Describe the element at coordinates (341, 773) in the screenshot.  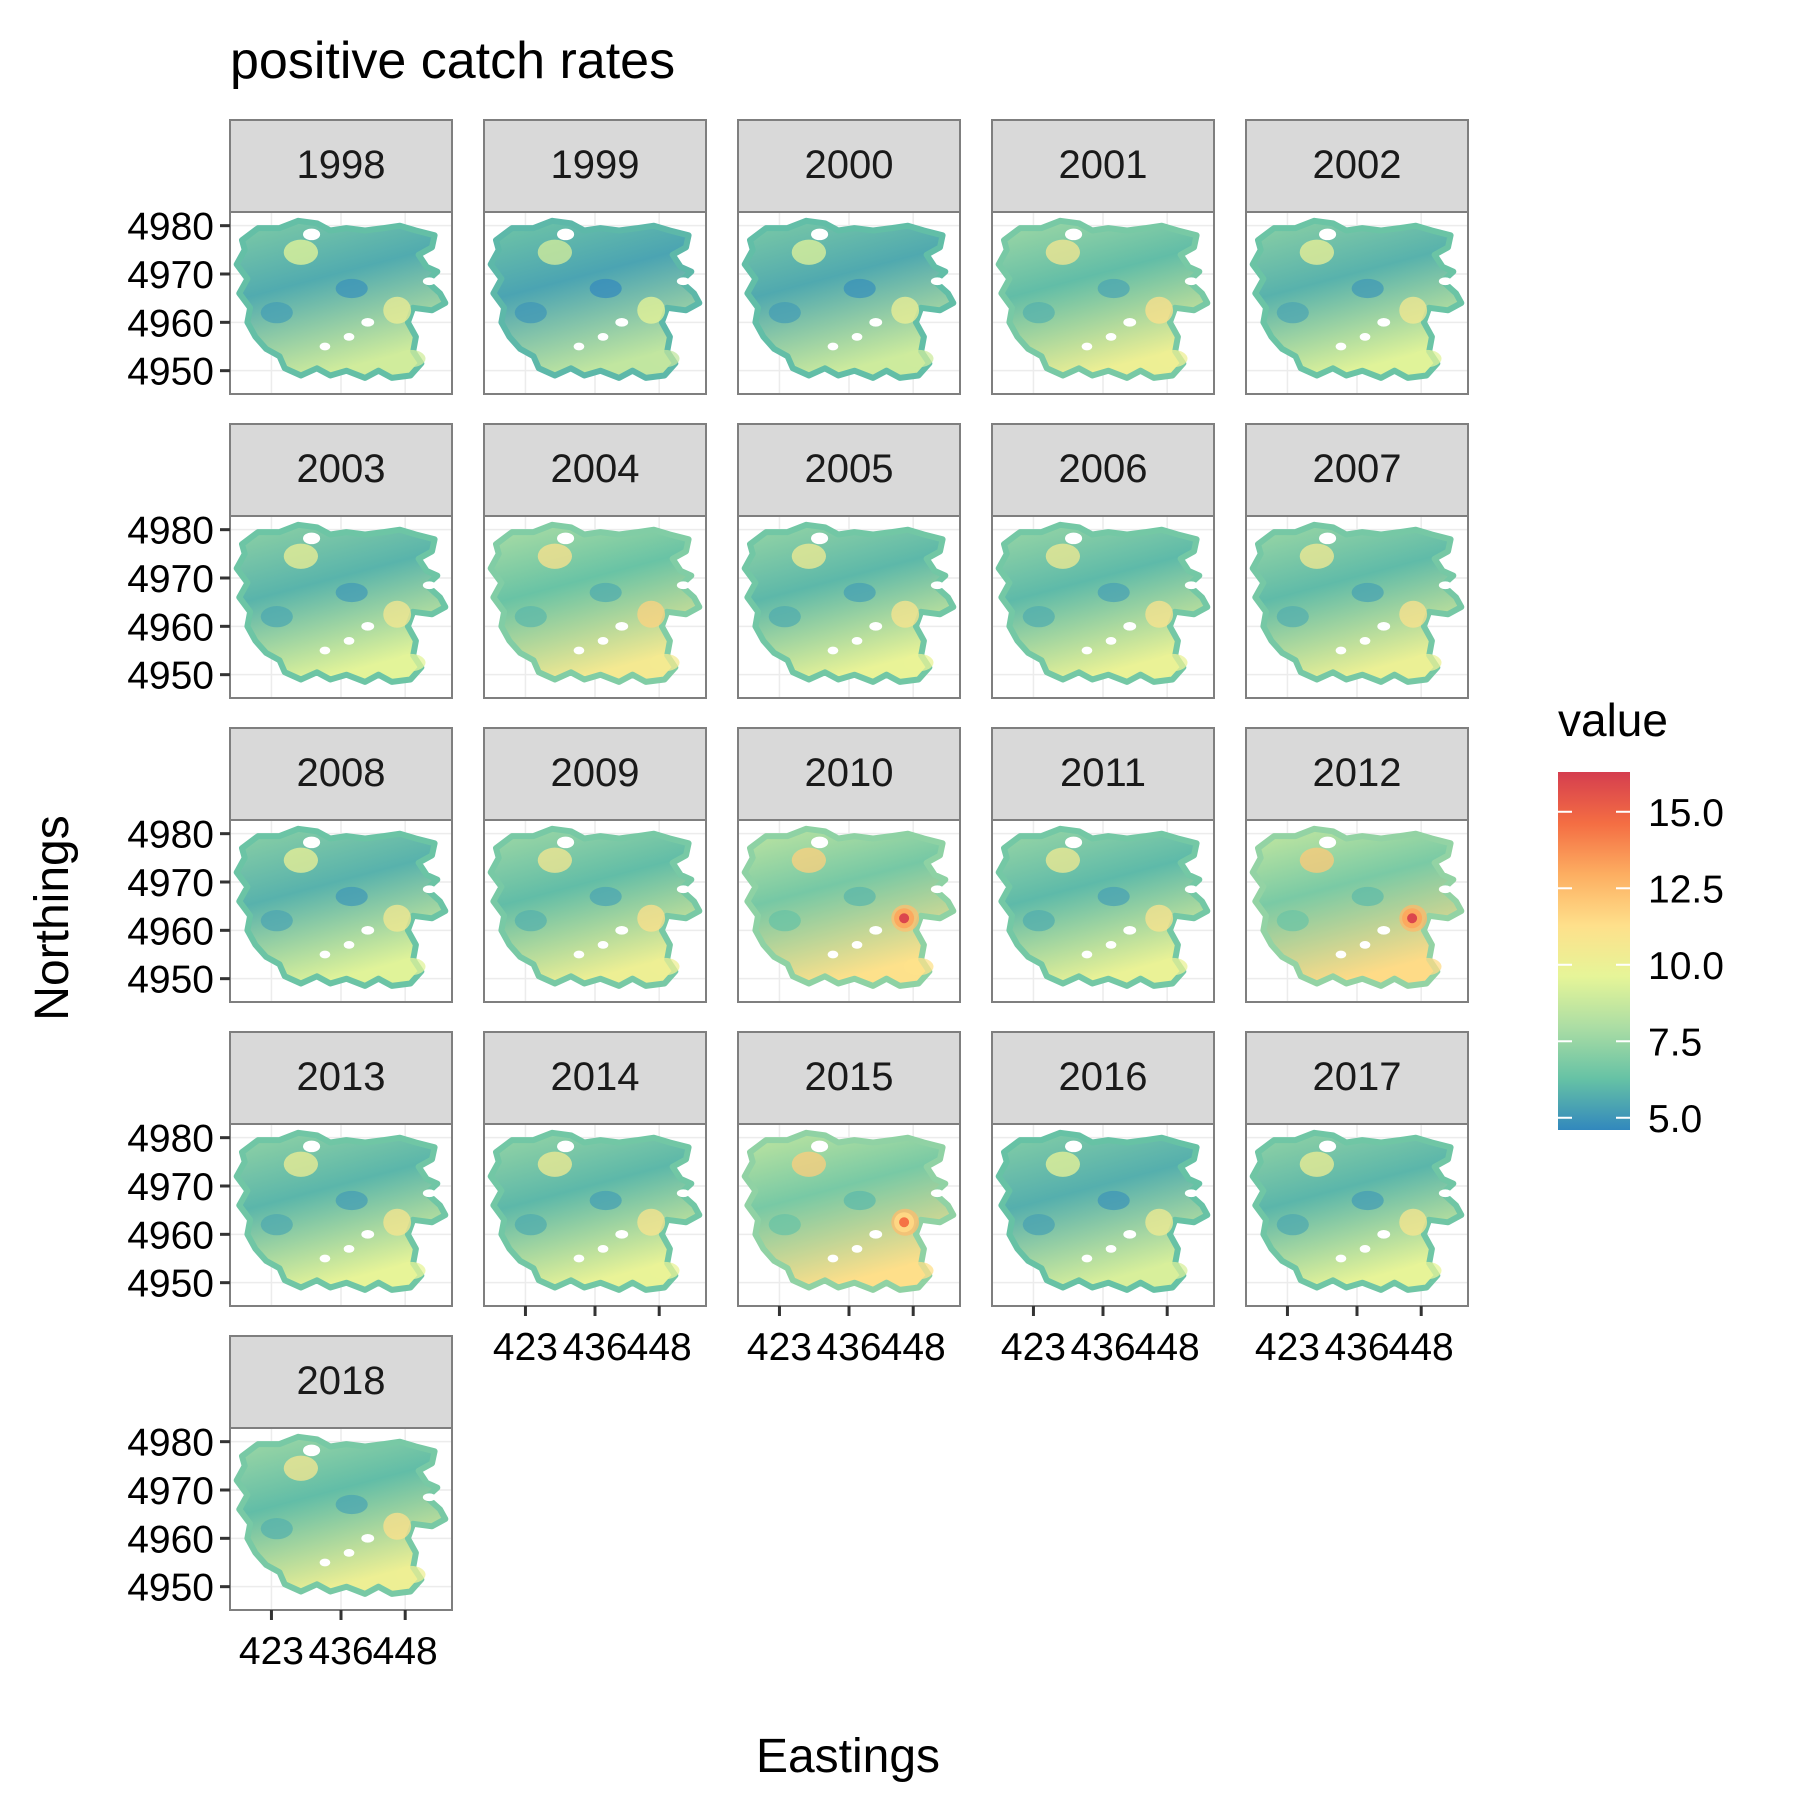
I see `facet-label: 2008` at that location.